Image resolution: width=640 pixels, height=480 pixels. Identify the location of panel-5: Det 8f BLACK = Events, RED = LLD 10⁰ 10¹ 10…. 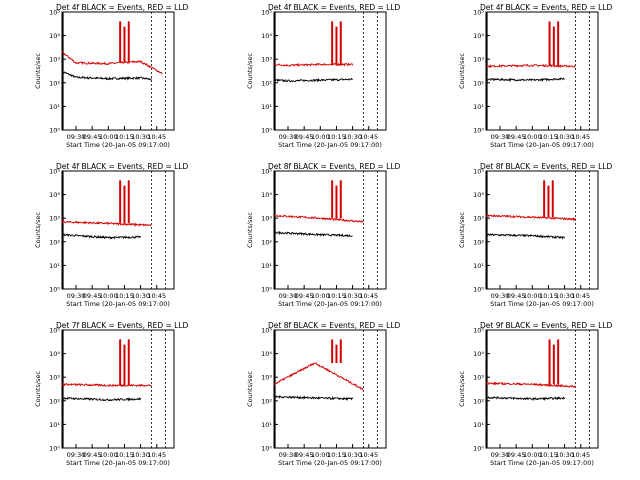
(323, 235).